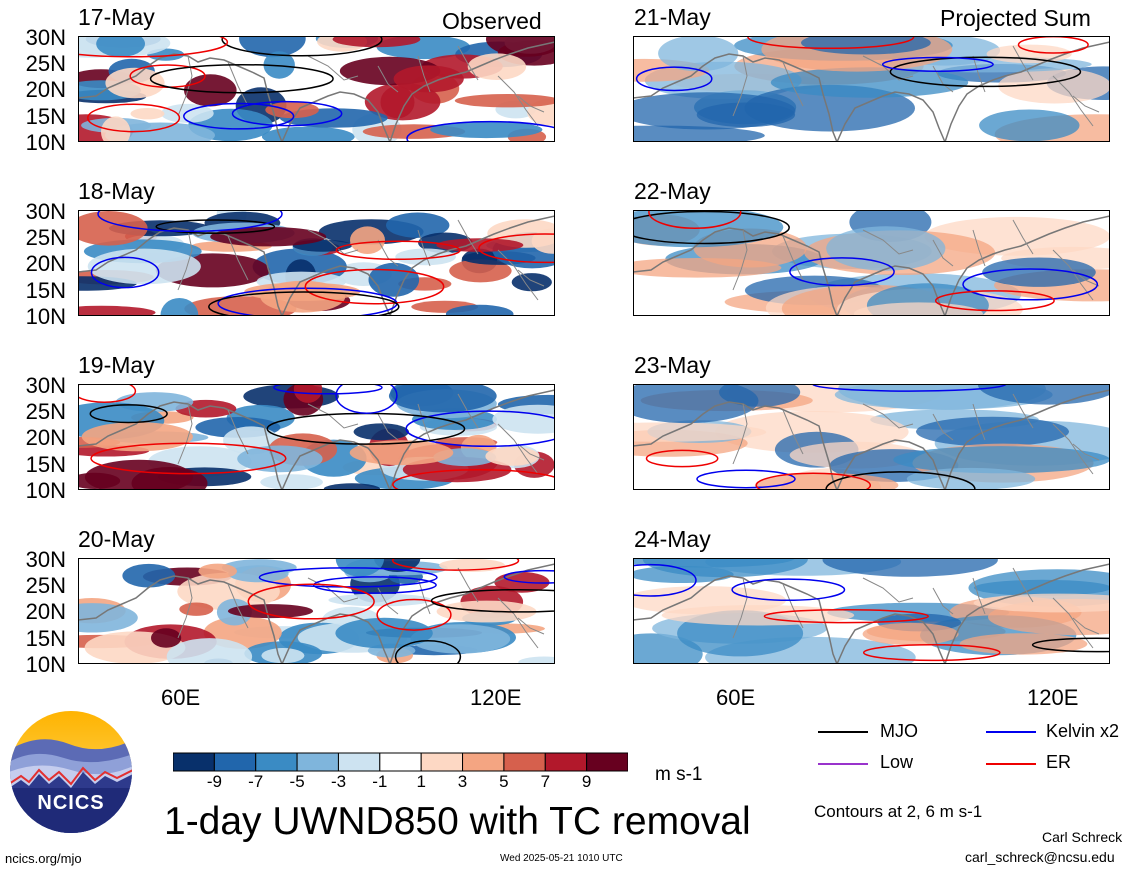 This screenshot has width=1135, height=872. I want to click on lat-label: 15N, so click(45, 290).